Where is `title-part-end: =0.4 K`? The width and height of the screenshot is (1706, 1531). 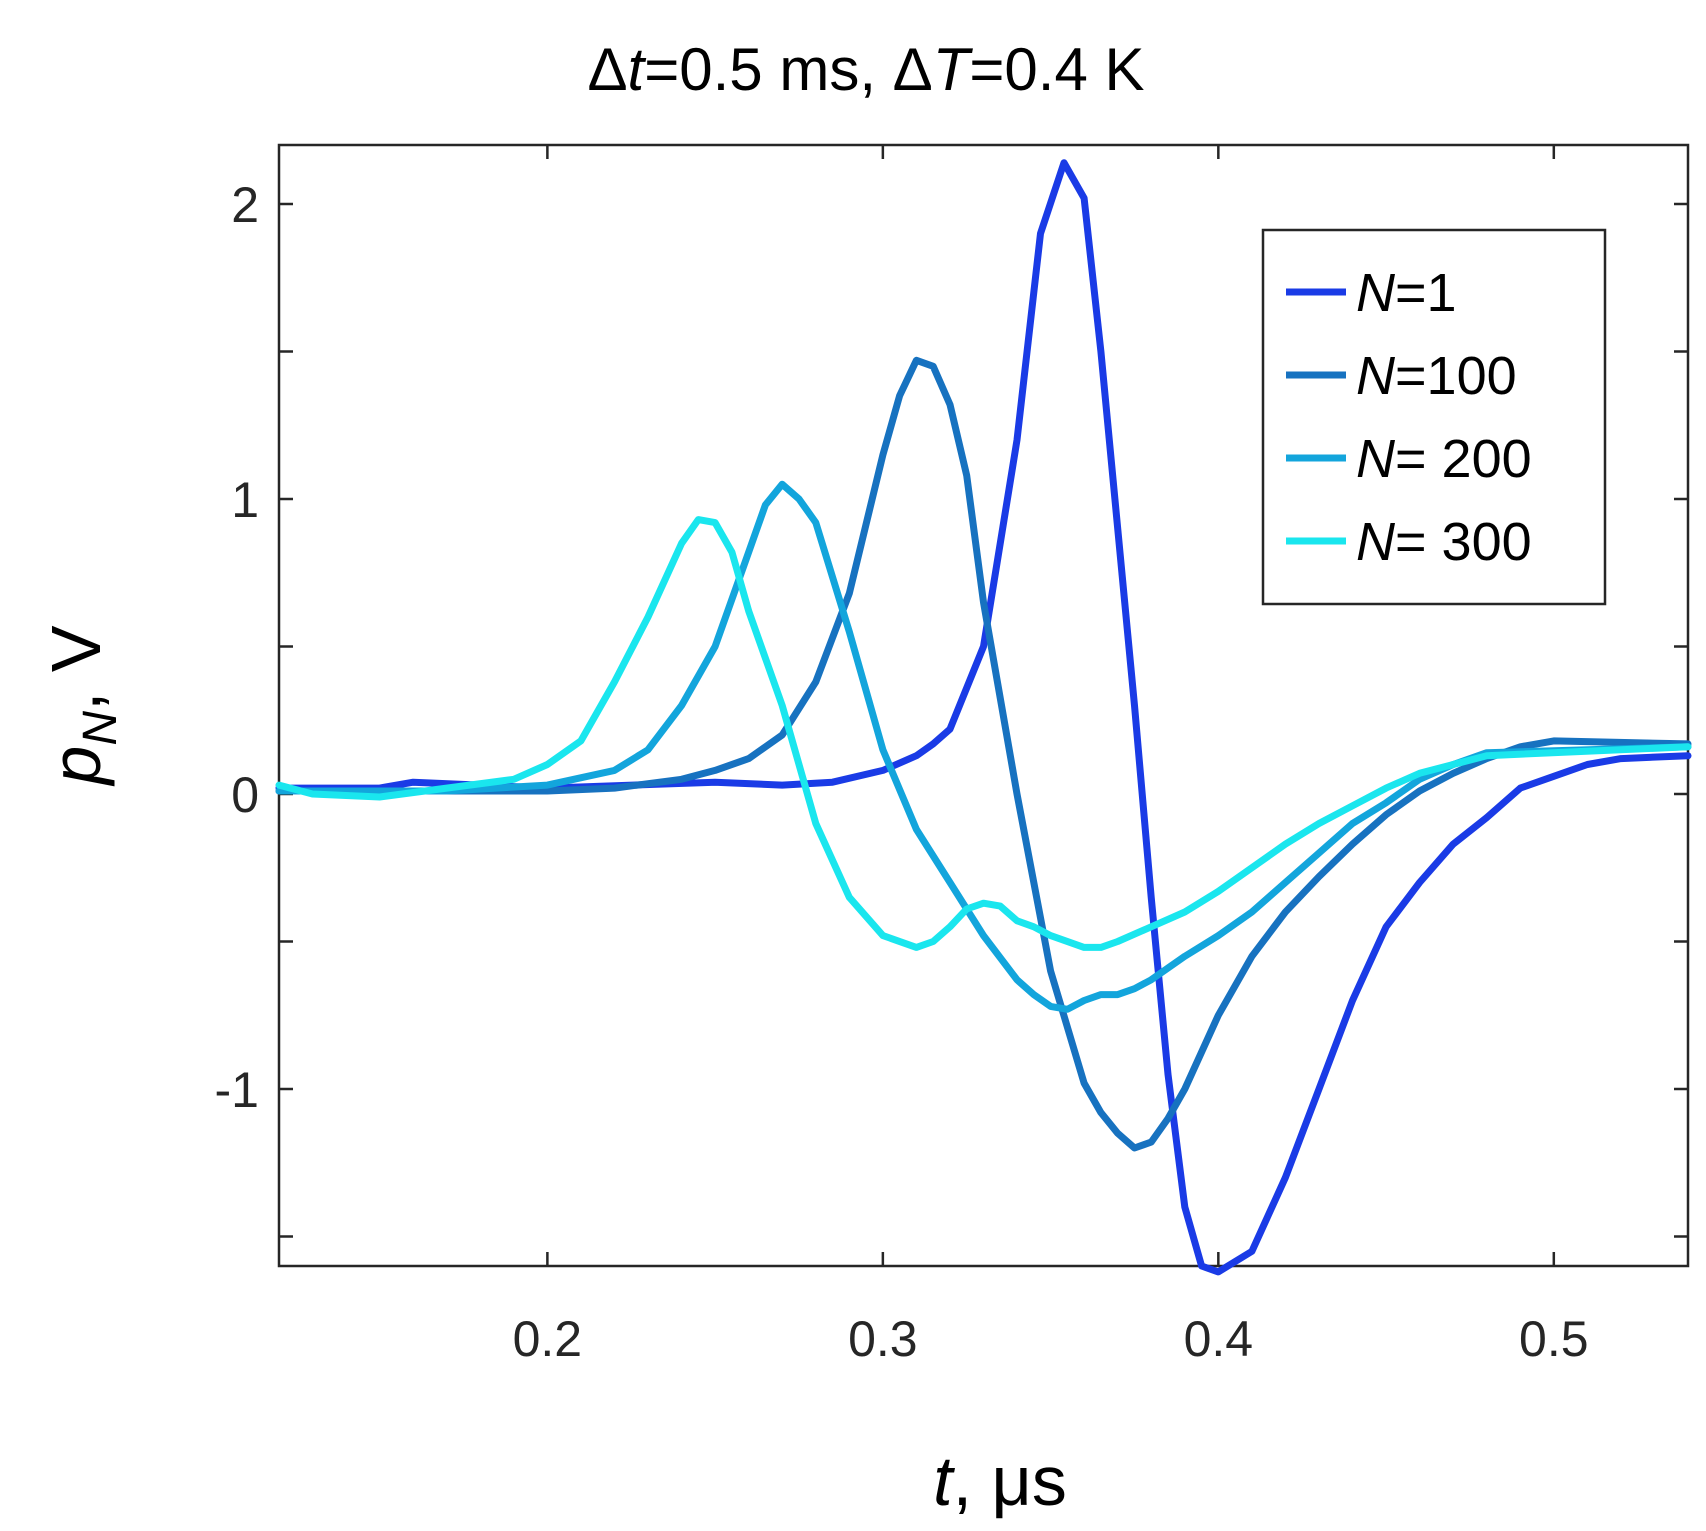
title-part-end: =0.4 K is located at coordinates (1056, 69).